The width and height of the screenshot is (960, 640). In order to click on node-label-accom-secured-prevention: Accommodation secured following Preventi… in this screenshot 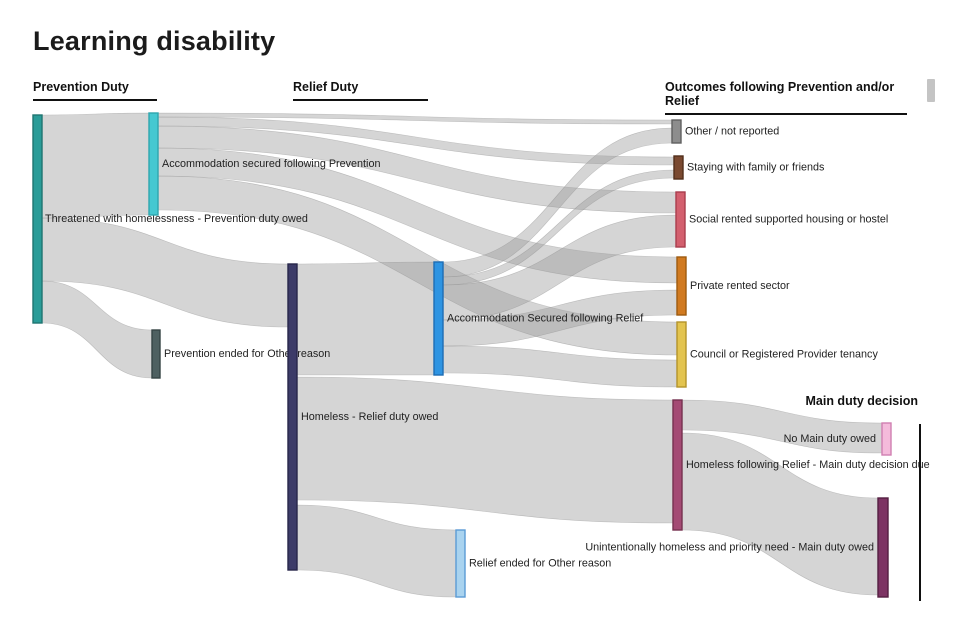, I will do `click(271, 164)`.